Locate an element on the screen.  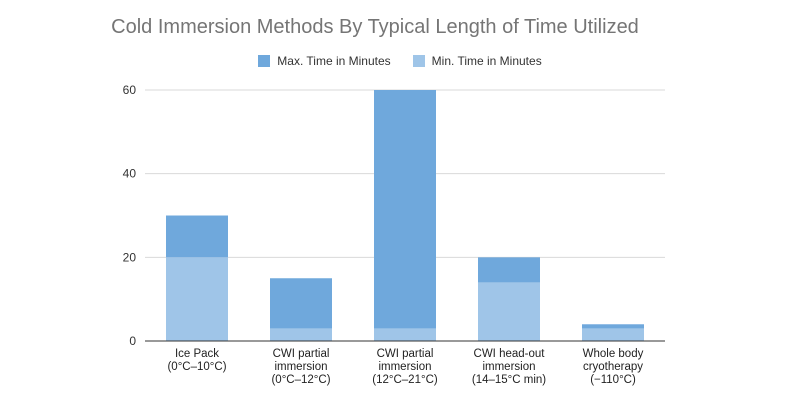
x-tick-label-1: CWI partial immersion (0°C–12°C) is located at coordinates (300, 367).